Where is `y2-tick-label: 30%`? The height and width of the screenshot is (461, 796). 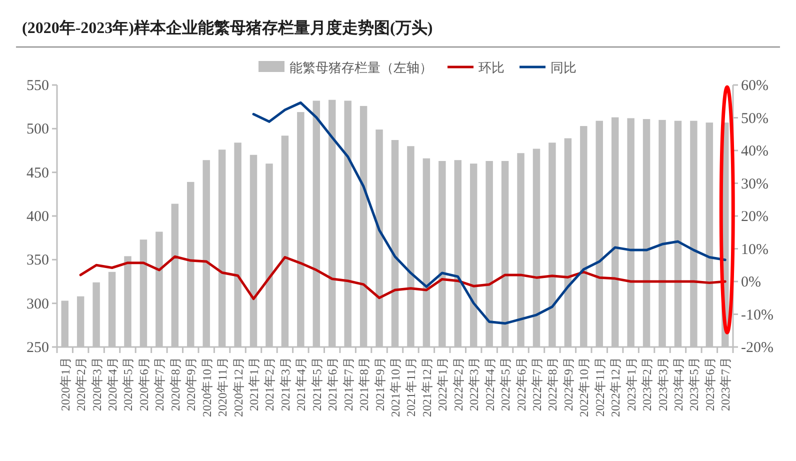 y2-tick-label: 30% is located at coordinates (754, 184).